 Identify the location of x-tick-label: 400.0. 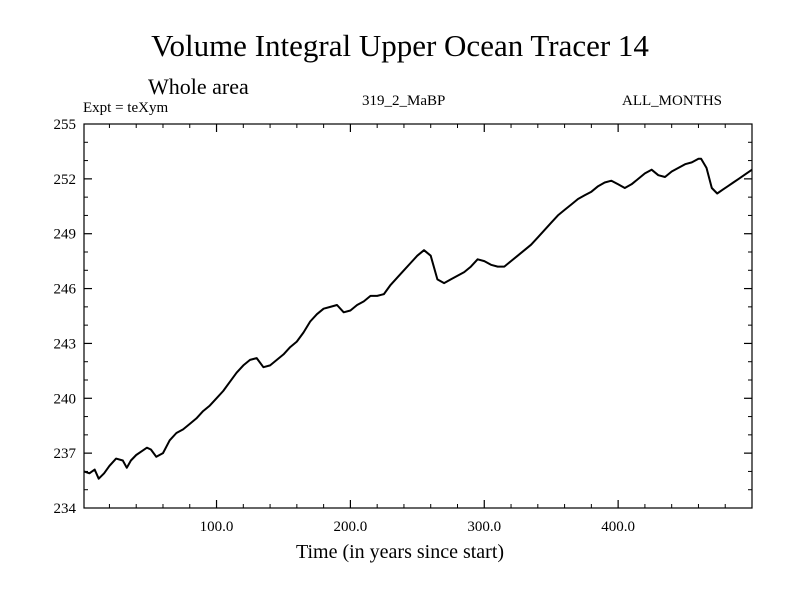
(618, 527).